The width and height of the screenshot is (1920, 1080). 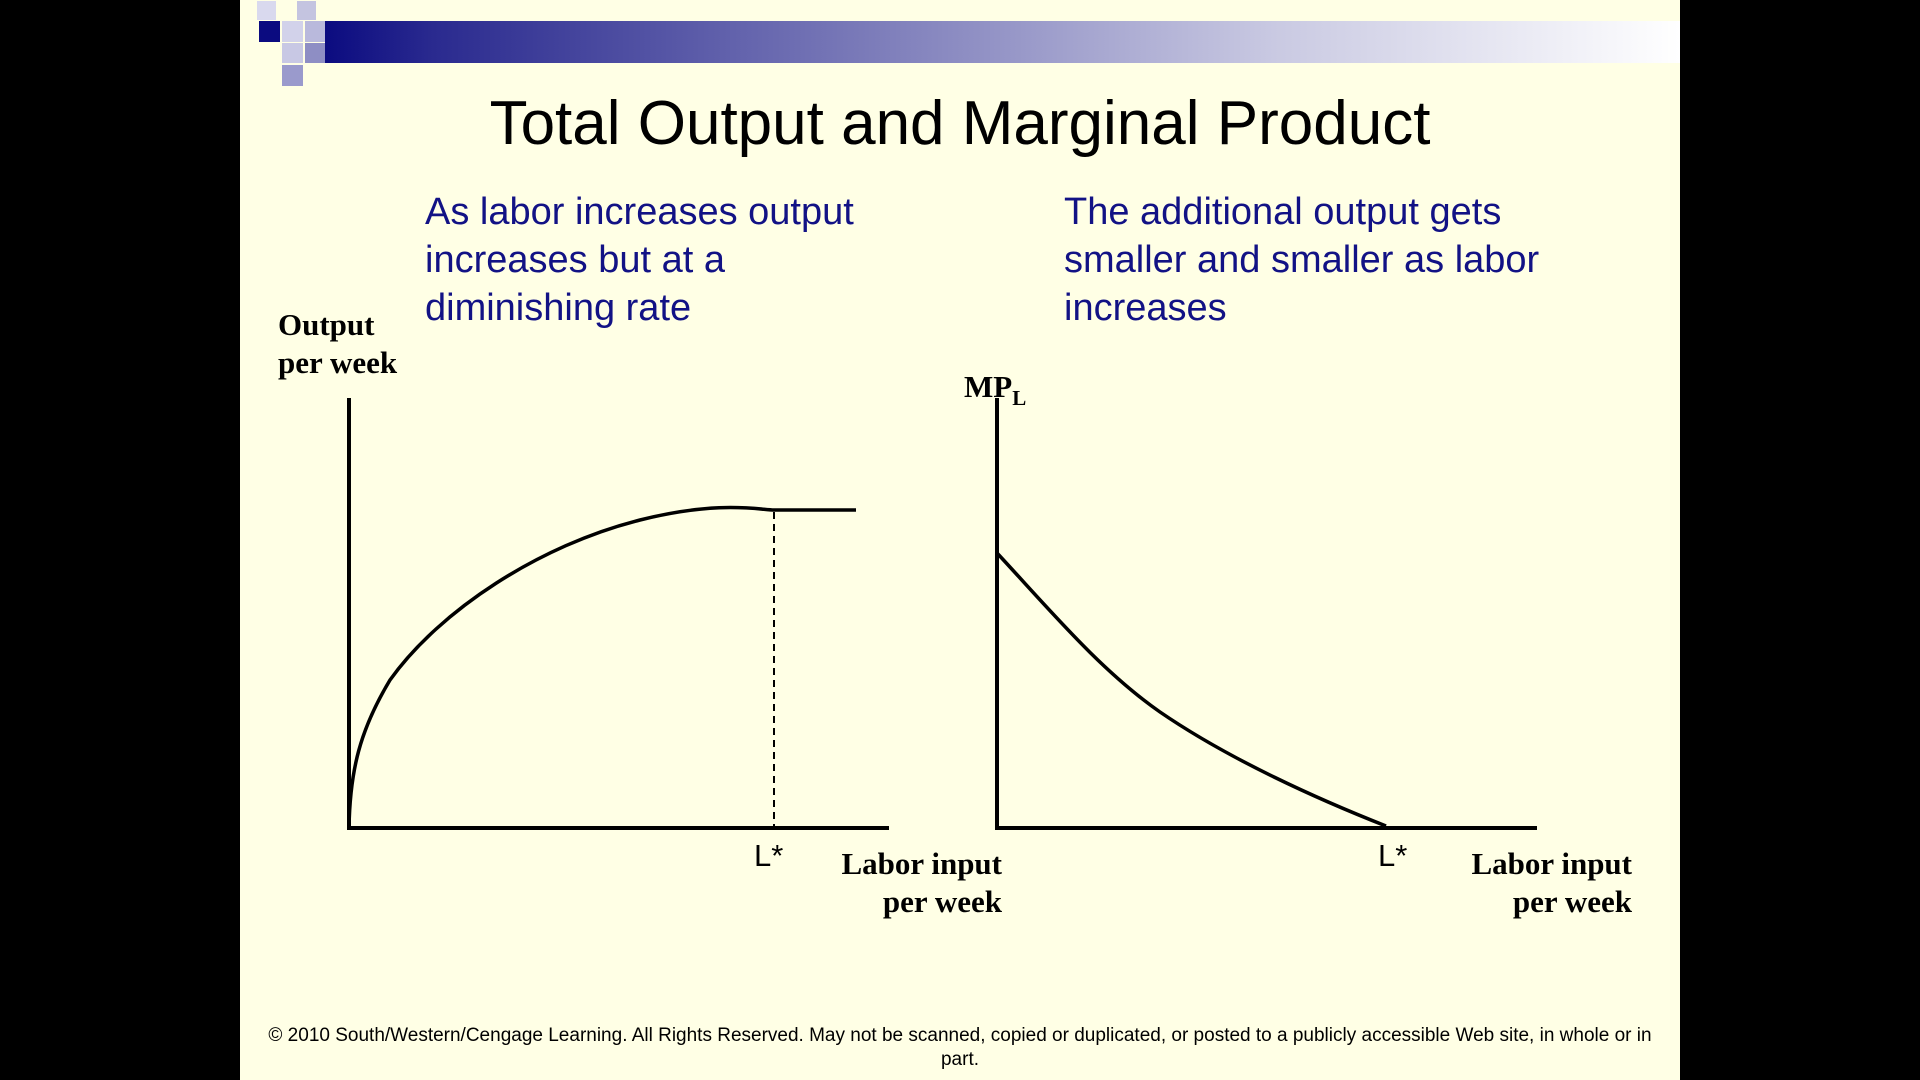 What do you see at coordinates (960, 123) in the screenshot?
I see `slide-title: Total Output and Marginal Product` at bounding box center [960, 123].